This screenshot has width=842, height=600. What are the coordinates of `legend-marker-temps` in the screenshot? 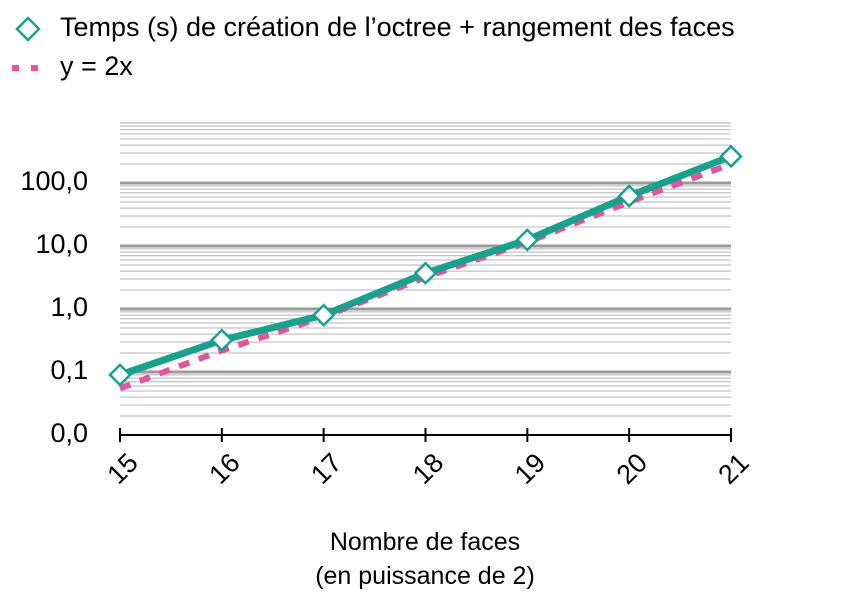 It's located at (28, 29).